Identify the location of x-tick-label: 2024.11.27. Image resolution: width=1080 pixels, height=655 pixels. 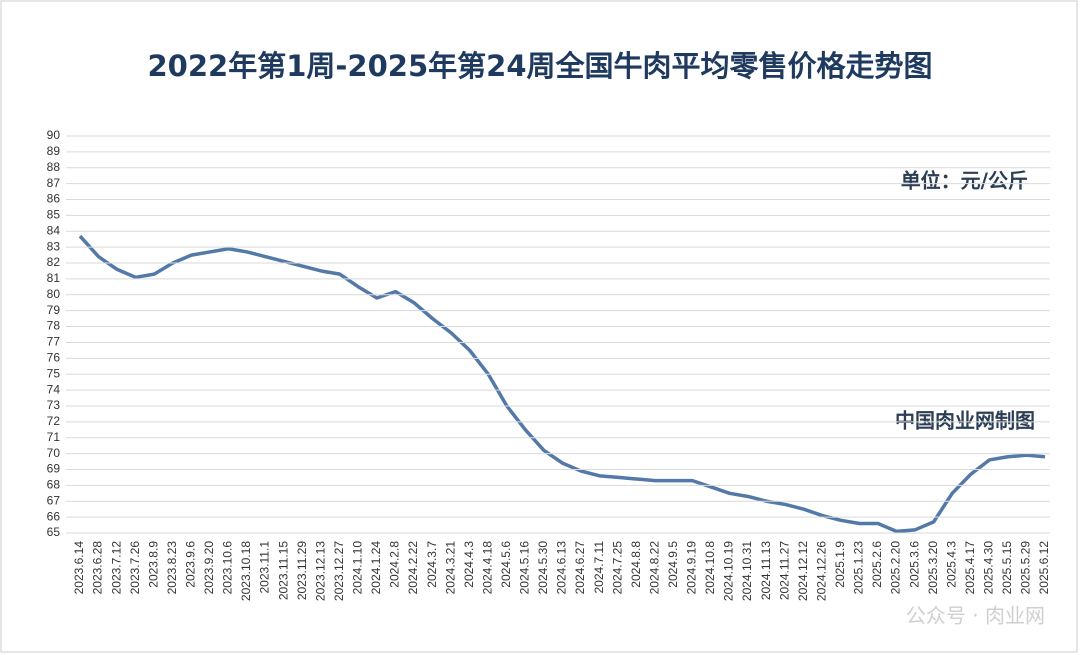
(784, 570).